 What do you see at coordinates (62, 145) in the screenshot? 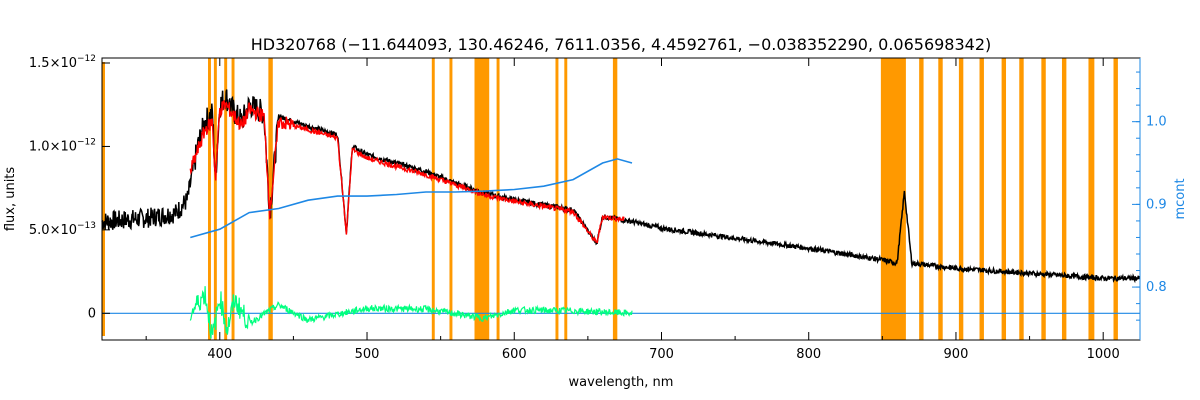
I see `y-tick-label-2: 1.0×10⁻¹²` at bounding box center [62, 145].